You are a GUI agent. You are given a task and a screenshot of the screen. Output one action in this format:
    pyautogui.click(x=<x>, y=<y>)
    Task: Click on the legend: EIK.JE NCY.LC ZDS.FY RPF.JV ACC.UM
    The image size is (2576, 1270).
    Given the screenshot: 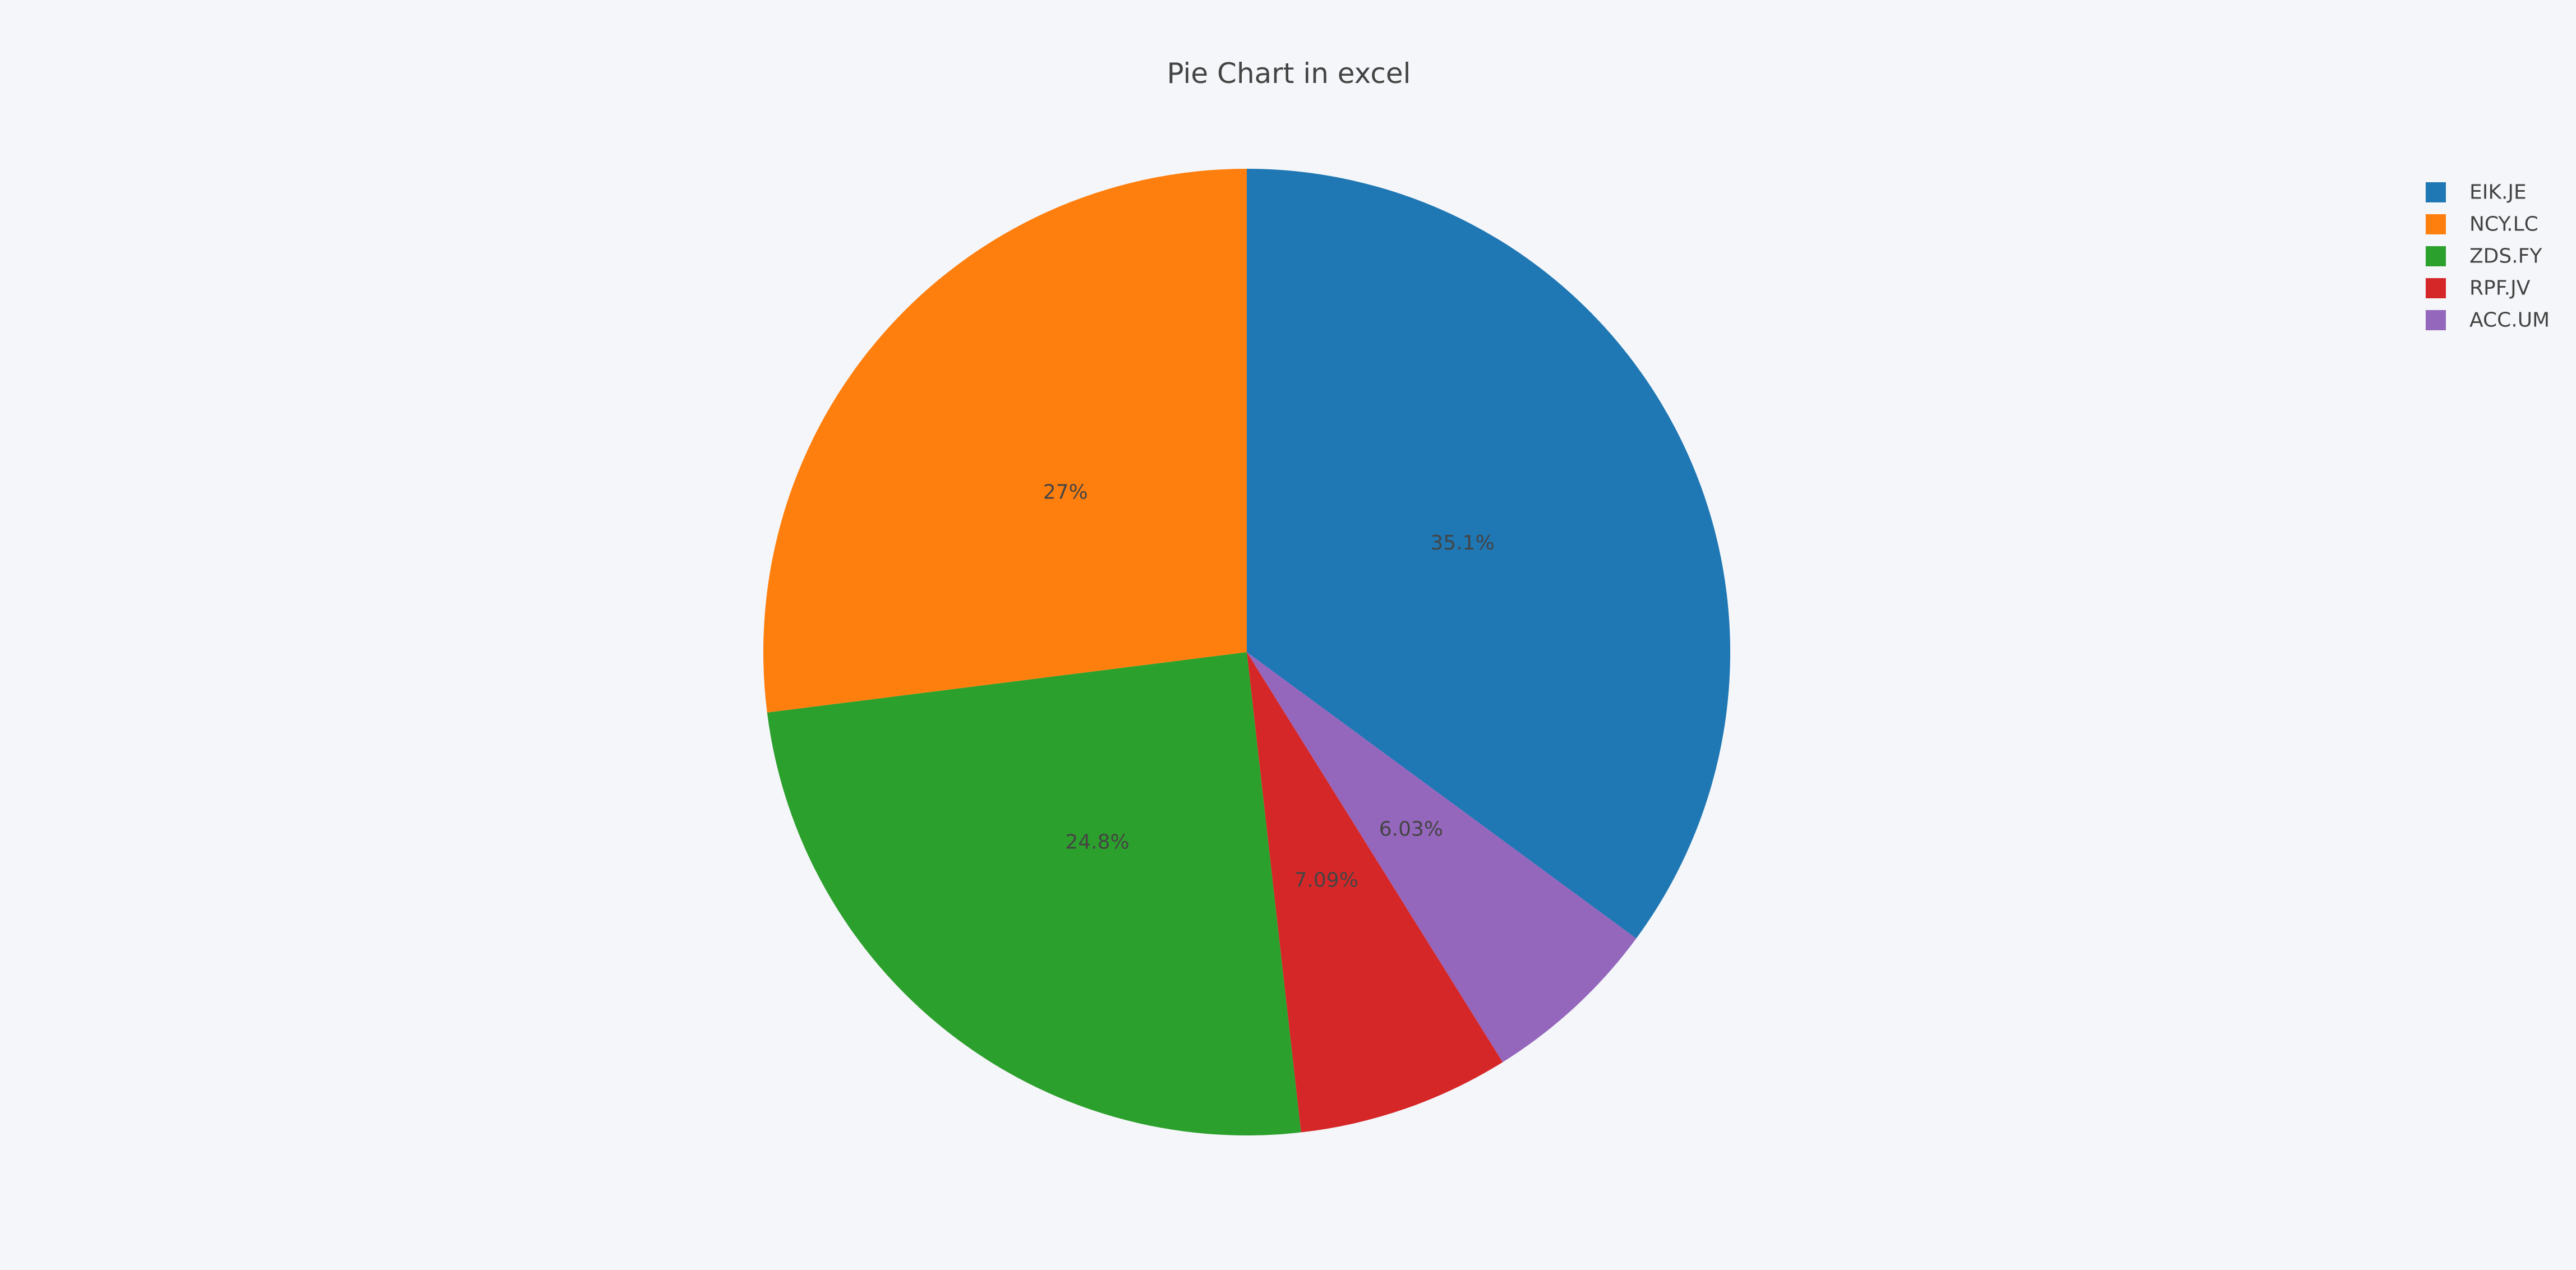 What is the action you would take?
    pyautogui.click(x=2488, y=256)
    